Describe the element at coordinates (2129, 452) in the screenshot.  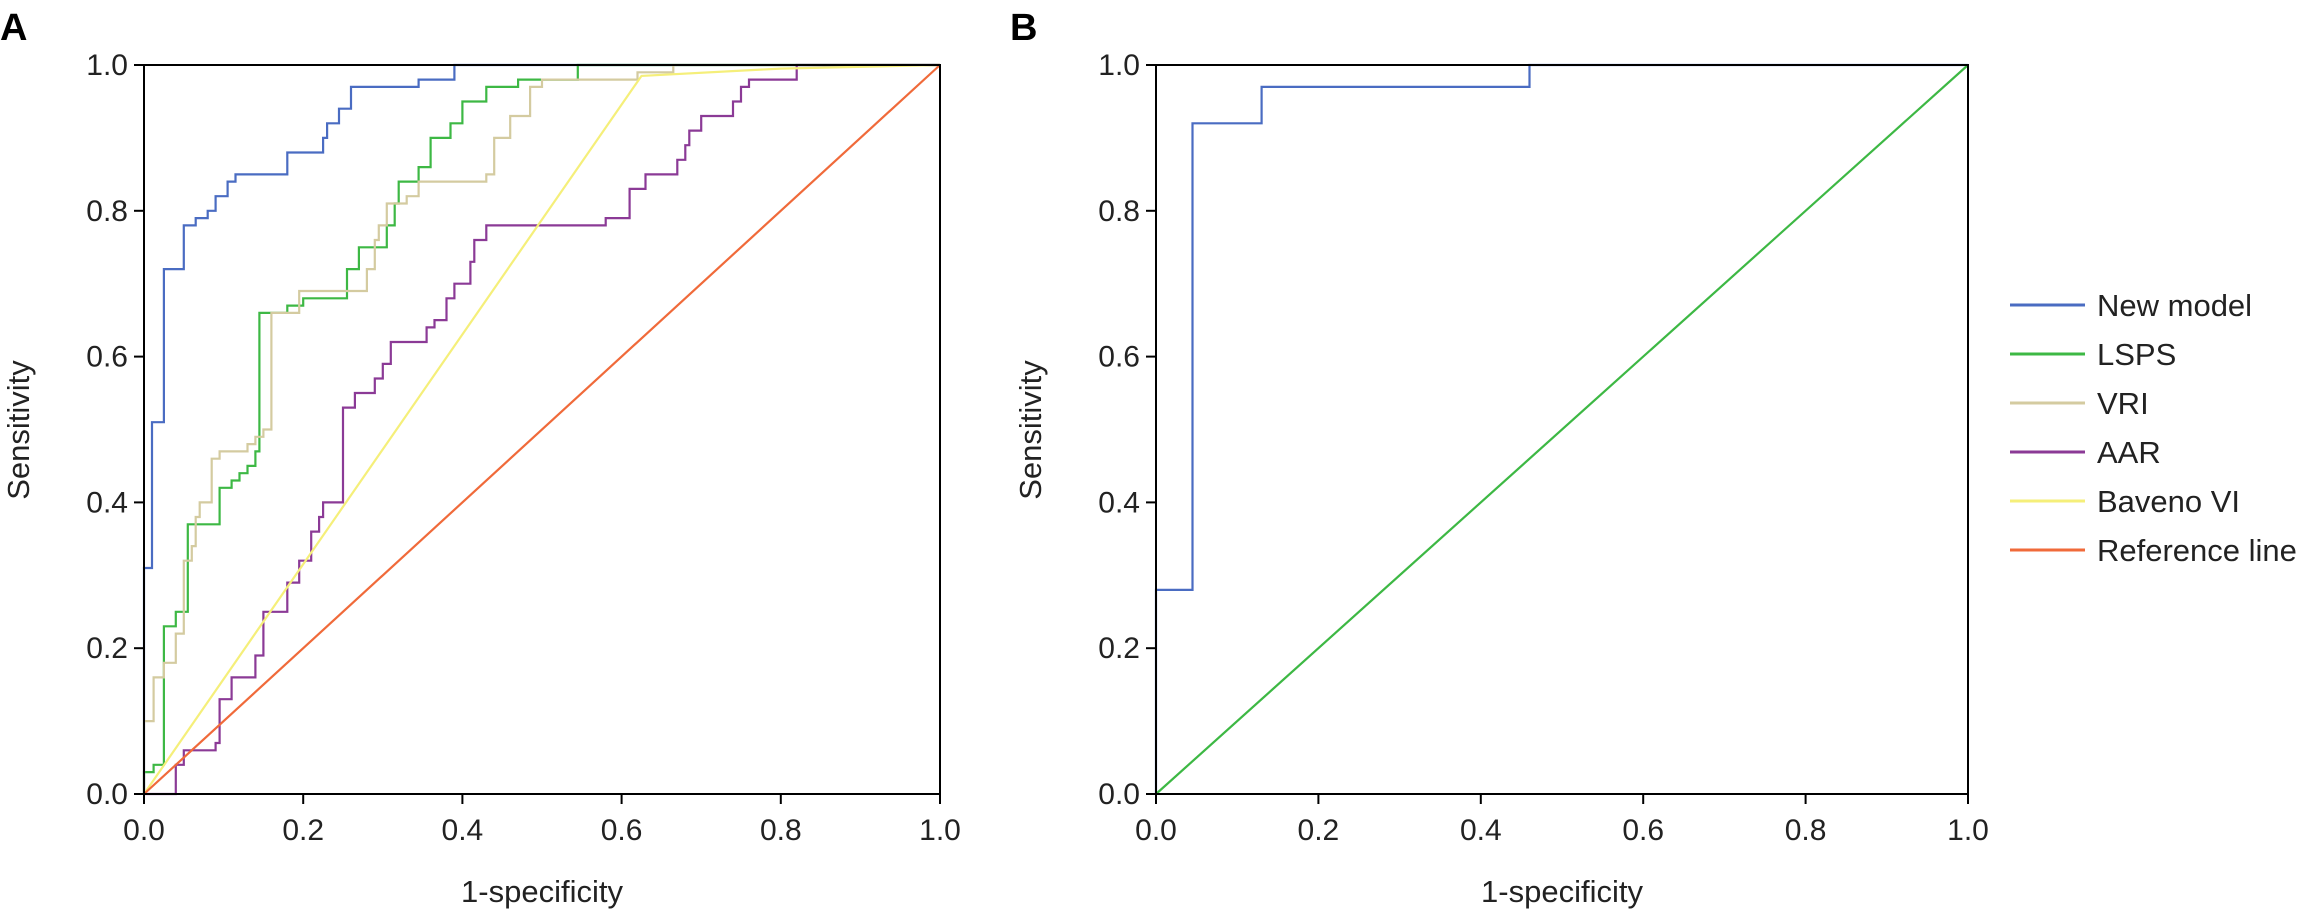
I see `legend-label-aar: AAR` at that location.